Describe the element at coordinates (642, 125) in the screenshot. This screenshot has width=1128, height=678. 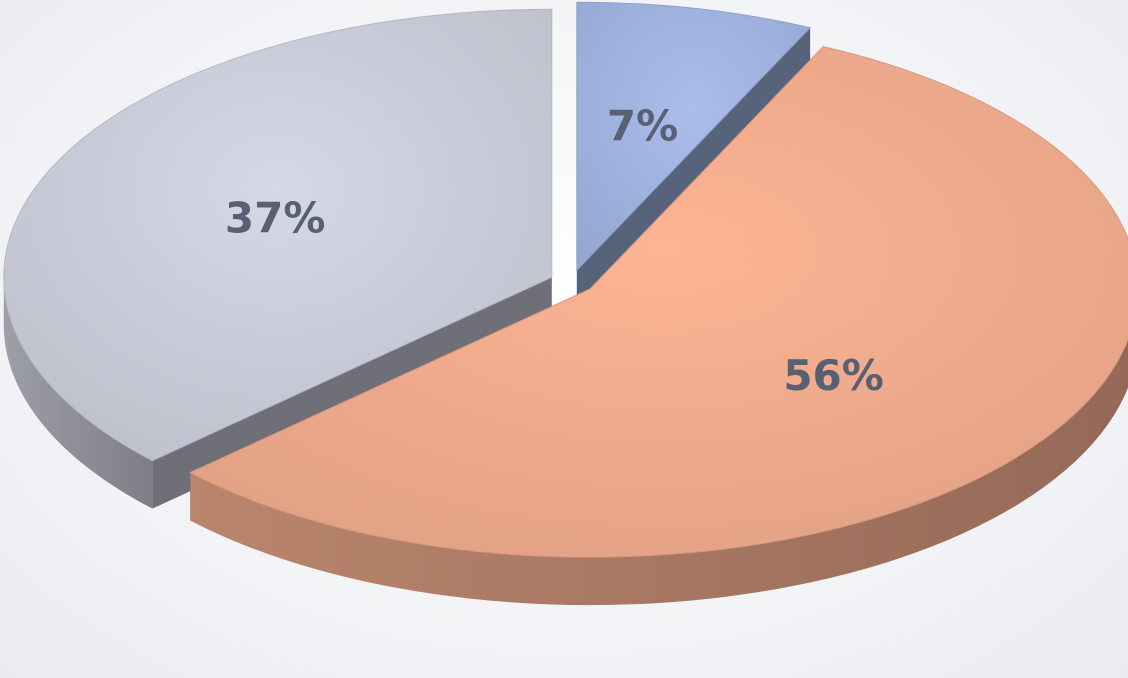
I see `slice-label-1: 7%` at that location.